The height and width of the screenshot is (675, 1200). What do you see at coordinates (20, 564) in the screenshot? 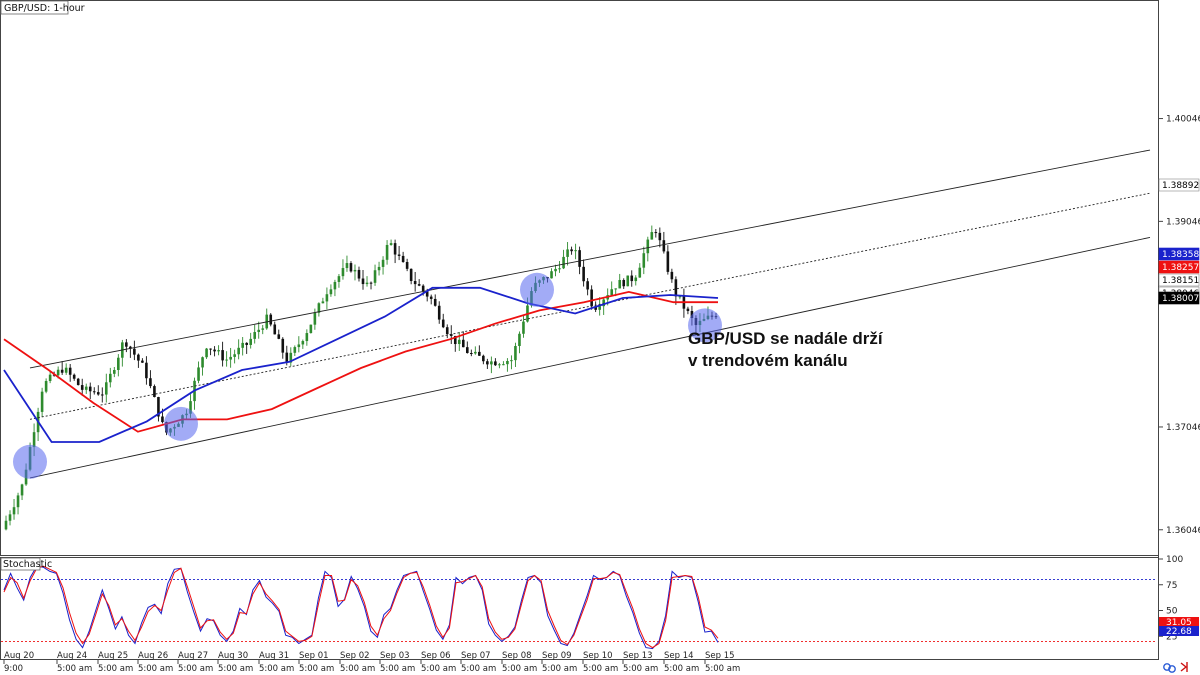
I see `stochastic-title-box` at bounding box center [20, 564].